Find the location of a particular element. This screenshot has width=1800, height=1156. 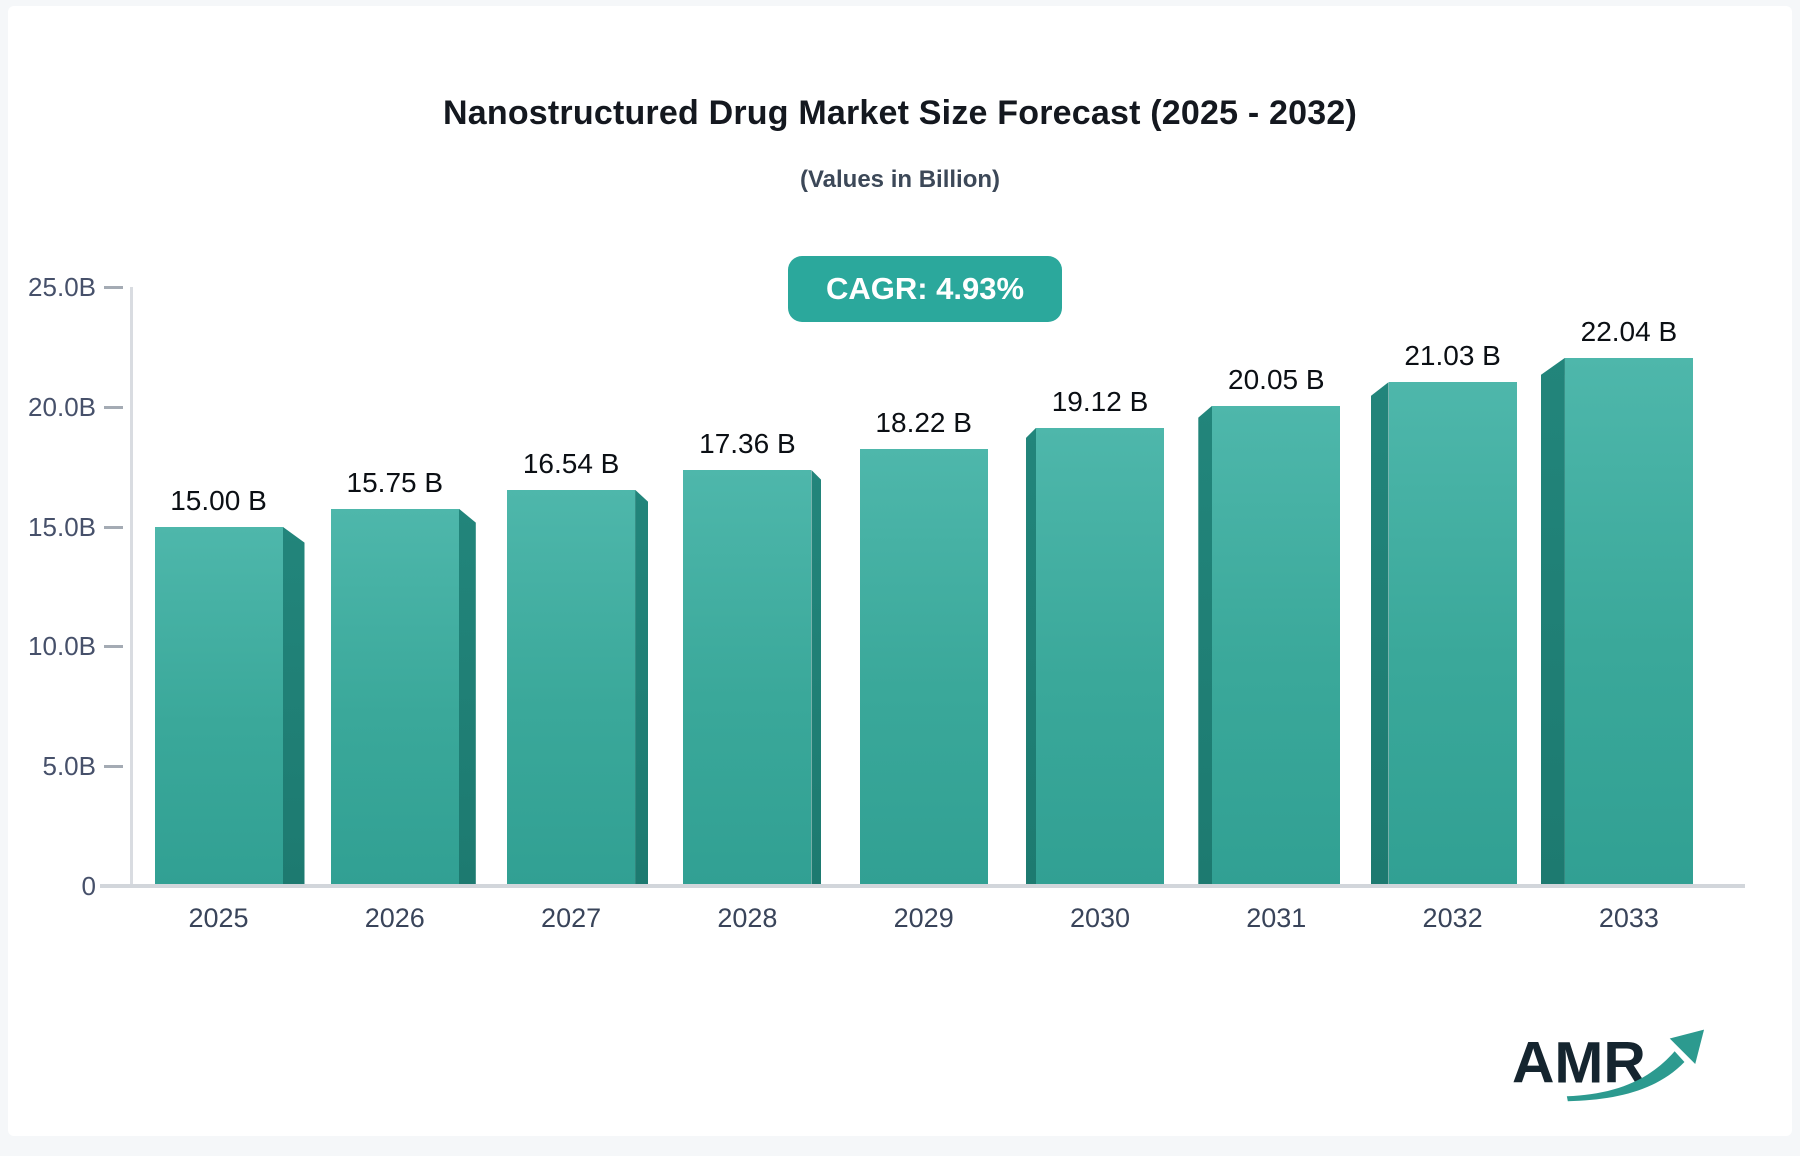

bar-value-label: 16.54 B is located at coordinates (571, 463).